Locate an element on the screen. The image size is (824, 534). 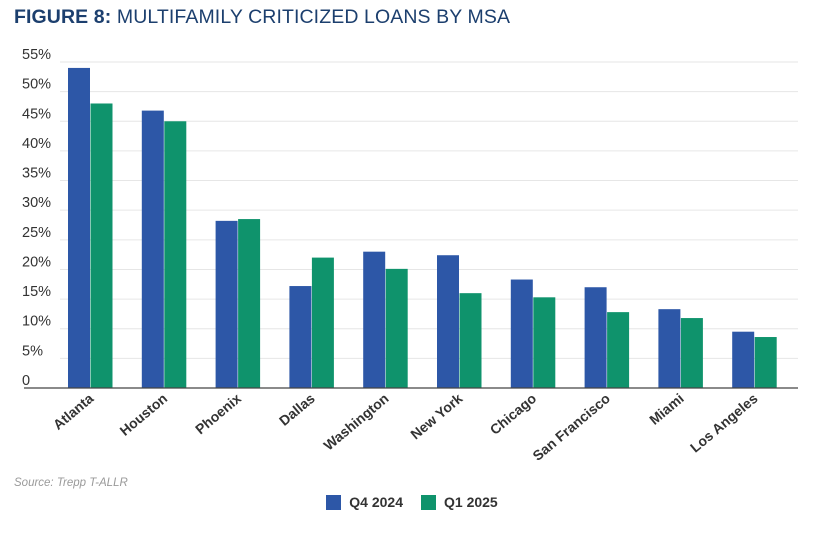
y-tick-label: 25% is located at coordinates (36, 233).